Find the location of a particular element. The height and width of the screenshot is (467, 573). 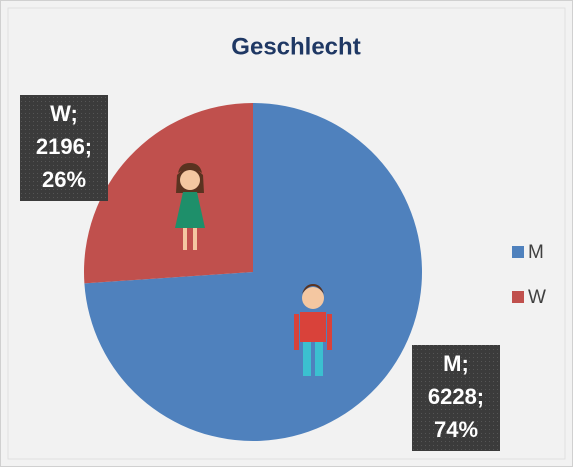

data-label: 26% is located at coordinates (64, 179).